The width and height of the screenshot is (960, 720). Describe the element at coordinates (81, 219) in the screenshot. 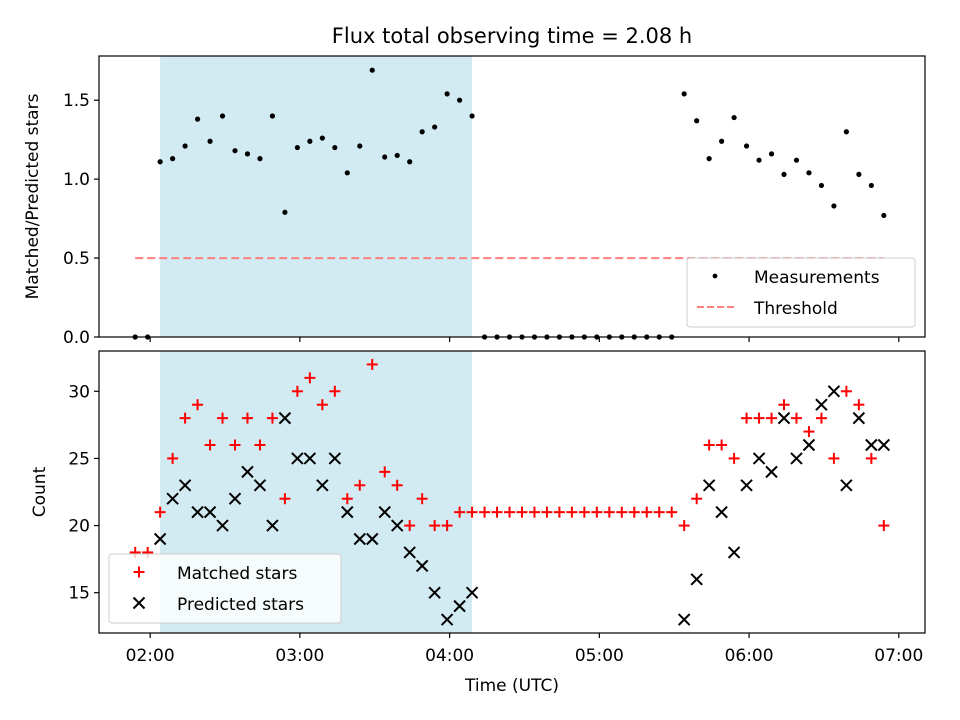

I see `top-y-axis: 0.0 0.5 1.0 1.5` at that location.